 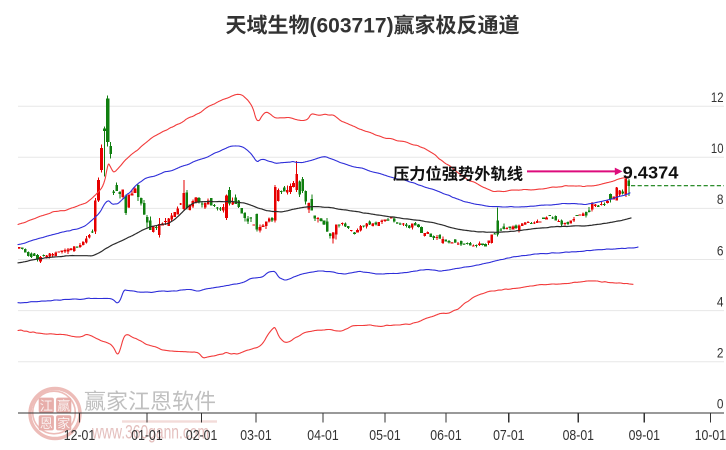 What do you see at coordinates (578, 435) in the screenshot?
I see `svg-text: 08-01` at bounding box center [578, 435].